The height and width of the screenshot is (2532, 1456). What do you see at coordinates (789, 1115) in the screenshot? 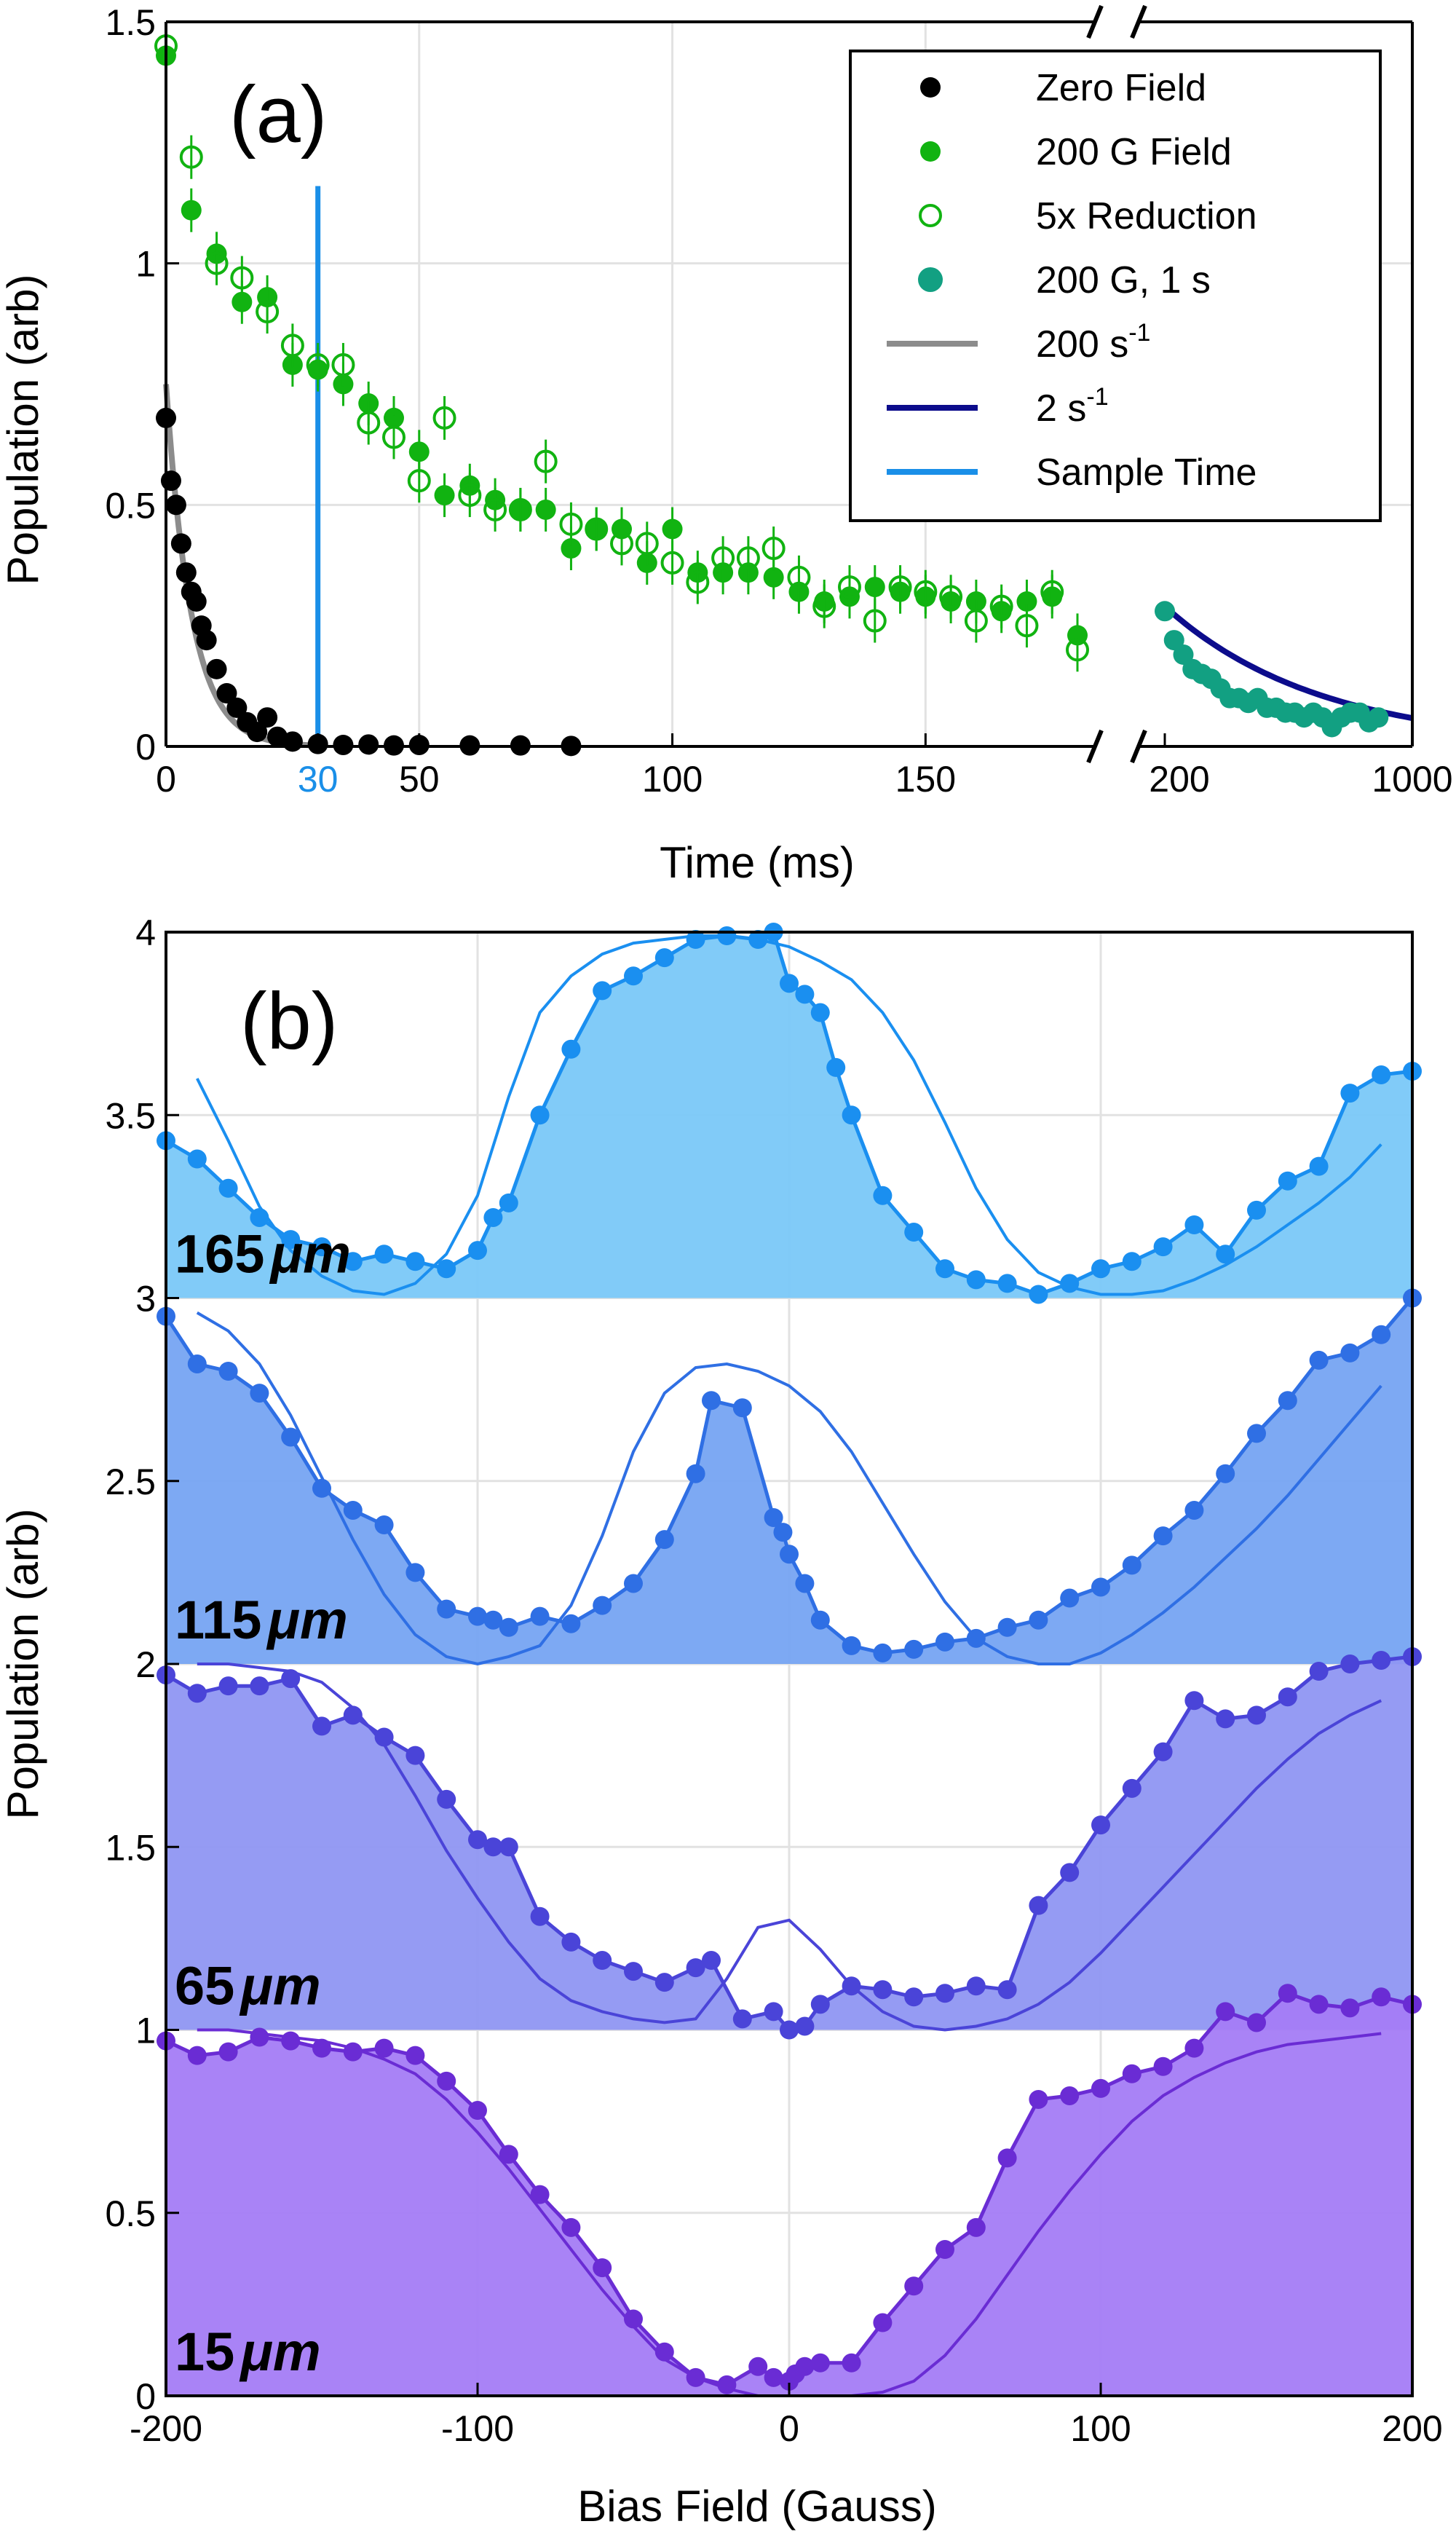
I see `fit-curve-165um` at bounding box center [789, 1115].